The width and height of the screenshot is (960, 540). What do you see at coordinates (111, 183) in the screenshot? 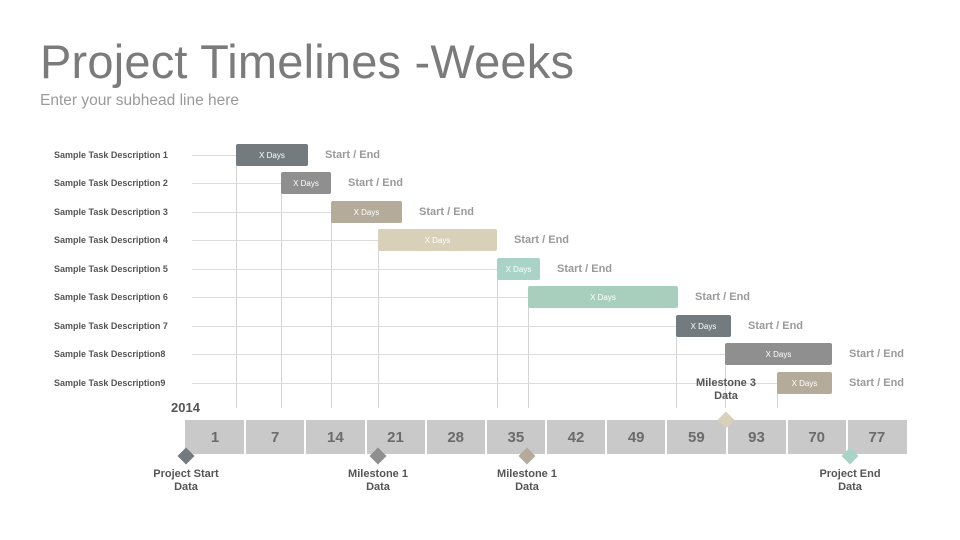
I see `task-label: Sample Task Description 2` at bounding box center [111, 183].